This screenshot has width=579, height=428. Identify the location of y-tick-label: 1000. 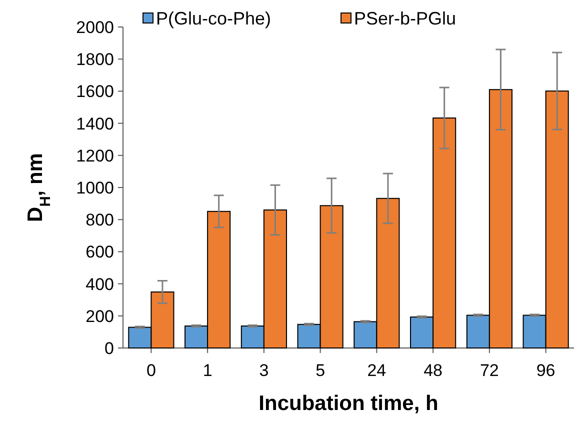
(95, 188).